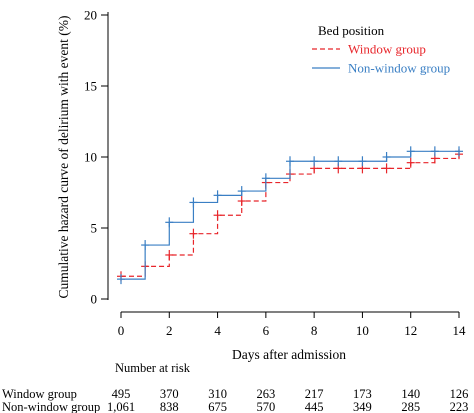  What do you see at coordinates (314, 330) in the screenshot?
I see `x-tick-label: 8` at bounding box center [314, 330].